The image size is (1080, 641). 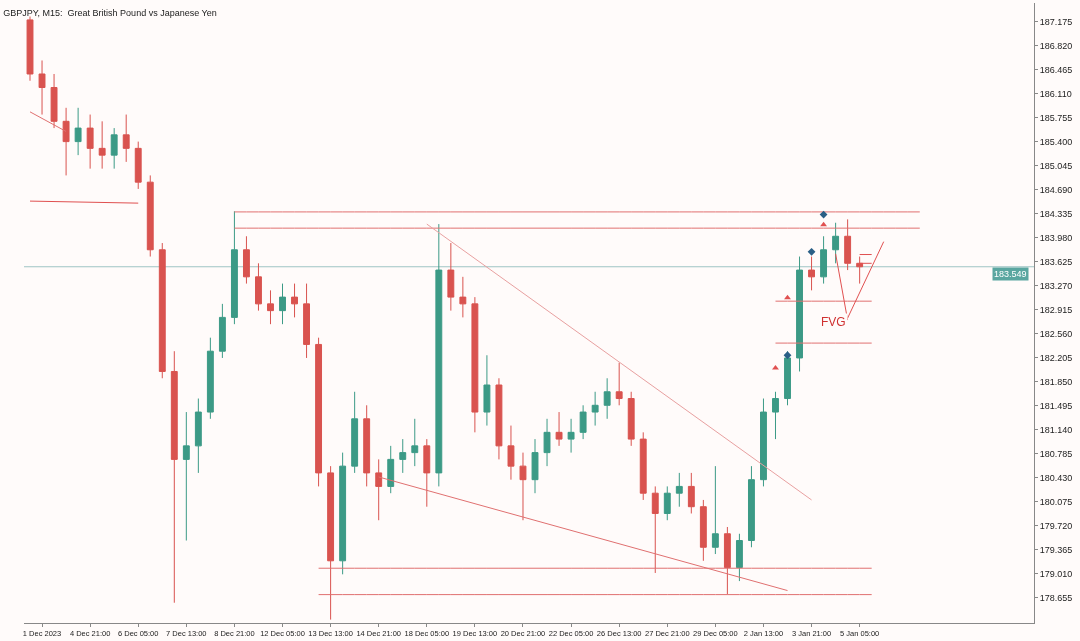 I want to click on annotation: FVG, so click(x=833, y=322).